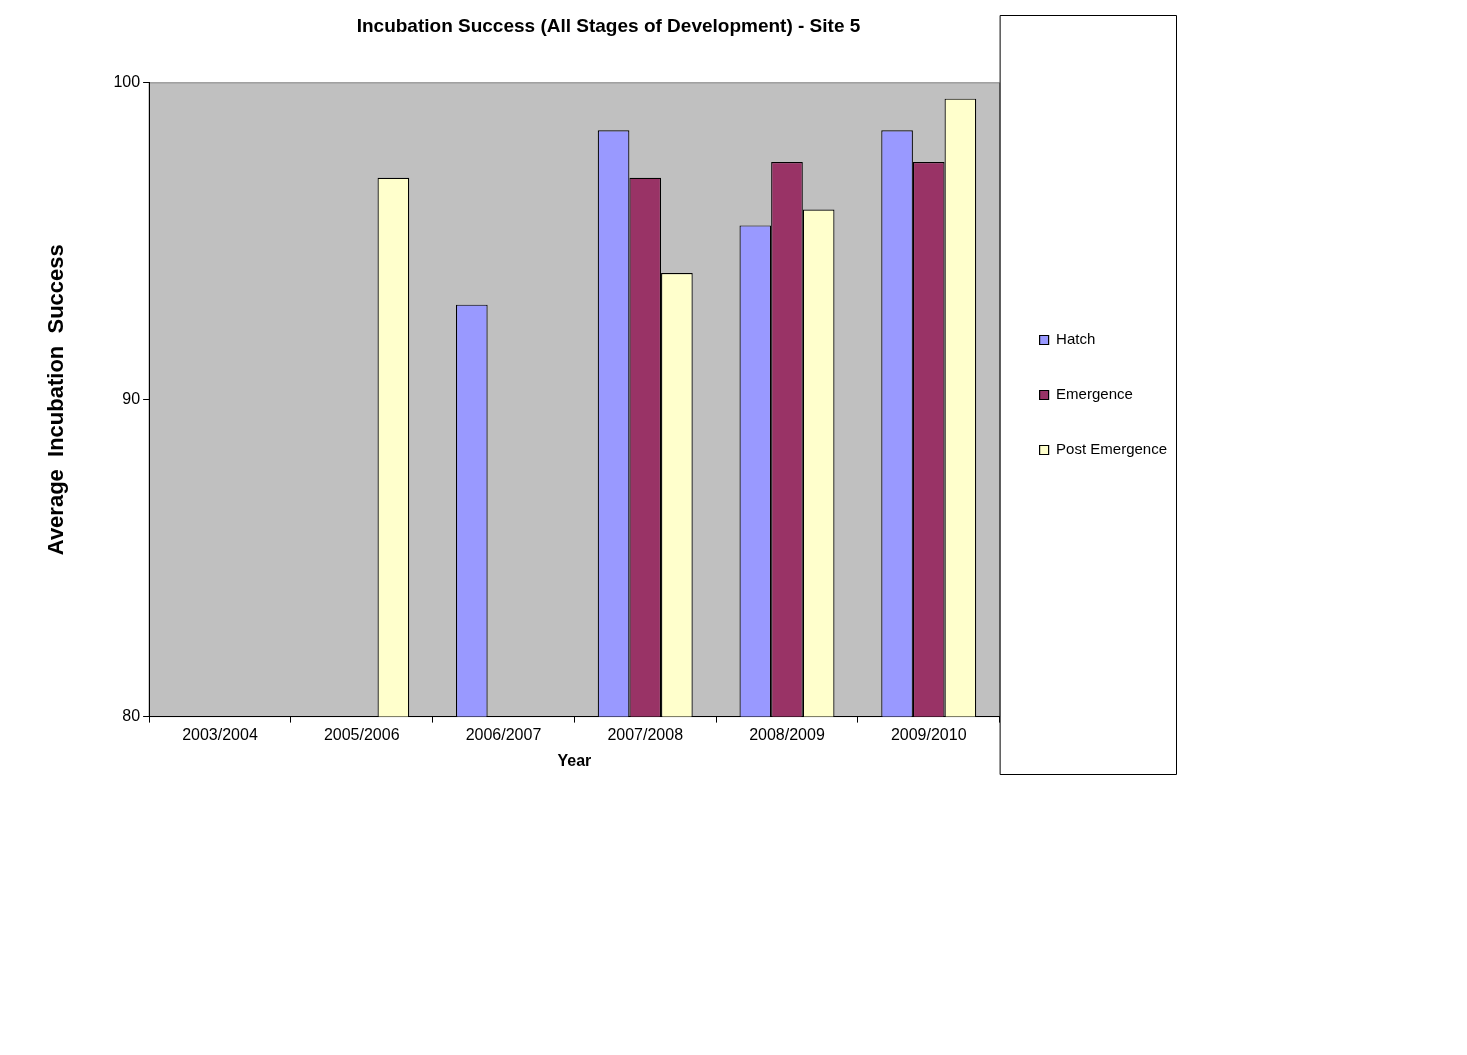  What do you see at coordinates (127, 82) in the screenshot?
I see `y-tick-label: 100` at bounding box center [127, 82].